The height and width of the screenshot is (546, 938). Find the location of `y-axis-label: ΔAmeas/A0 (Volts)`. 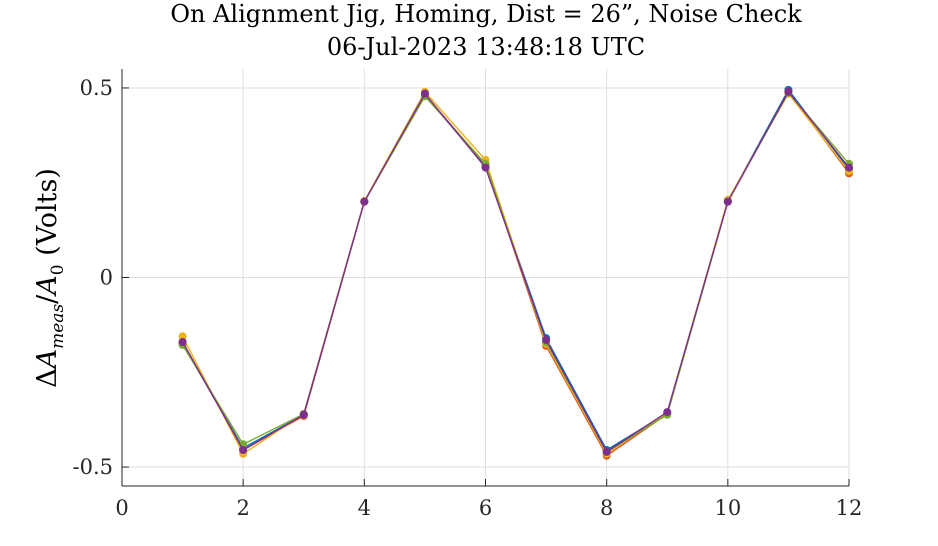

y-axis-label: ΔAmeas/A0 (Volts) is located at coordinates (50, 278).